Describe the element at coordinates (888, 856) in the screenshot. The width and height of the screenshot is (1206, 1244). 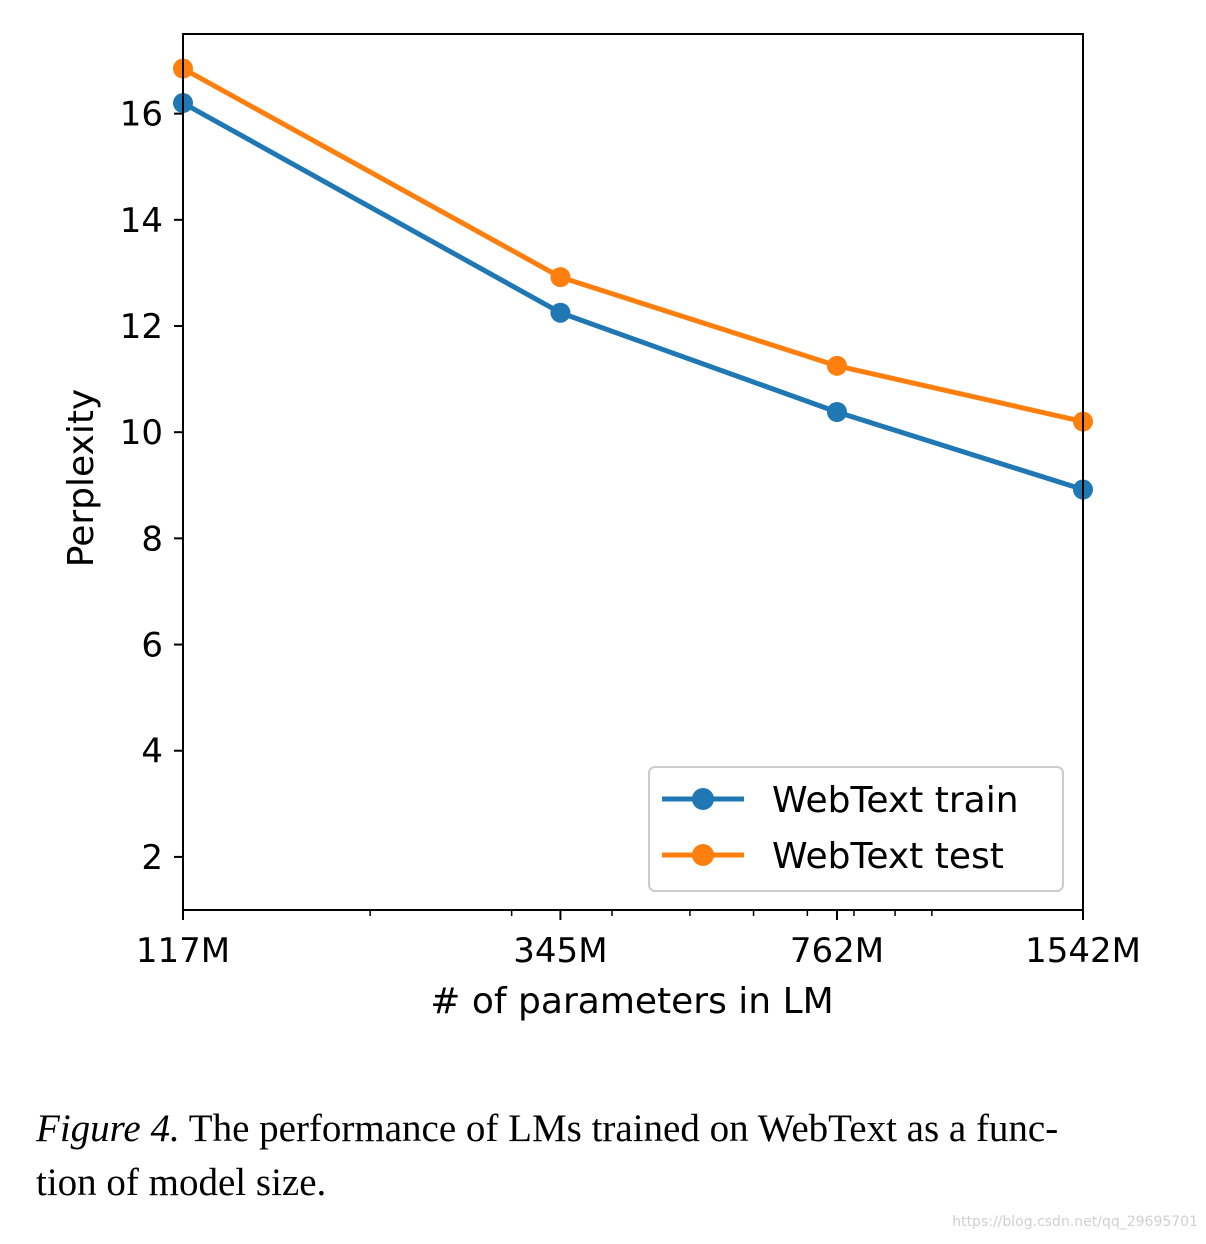
I see `legend-label-test: WebText test` at that location.